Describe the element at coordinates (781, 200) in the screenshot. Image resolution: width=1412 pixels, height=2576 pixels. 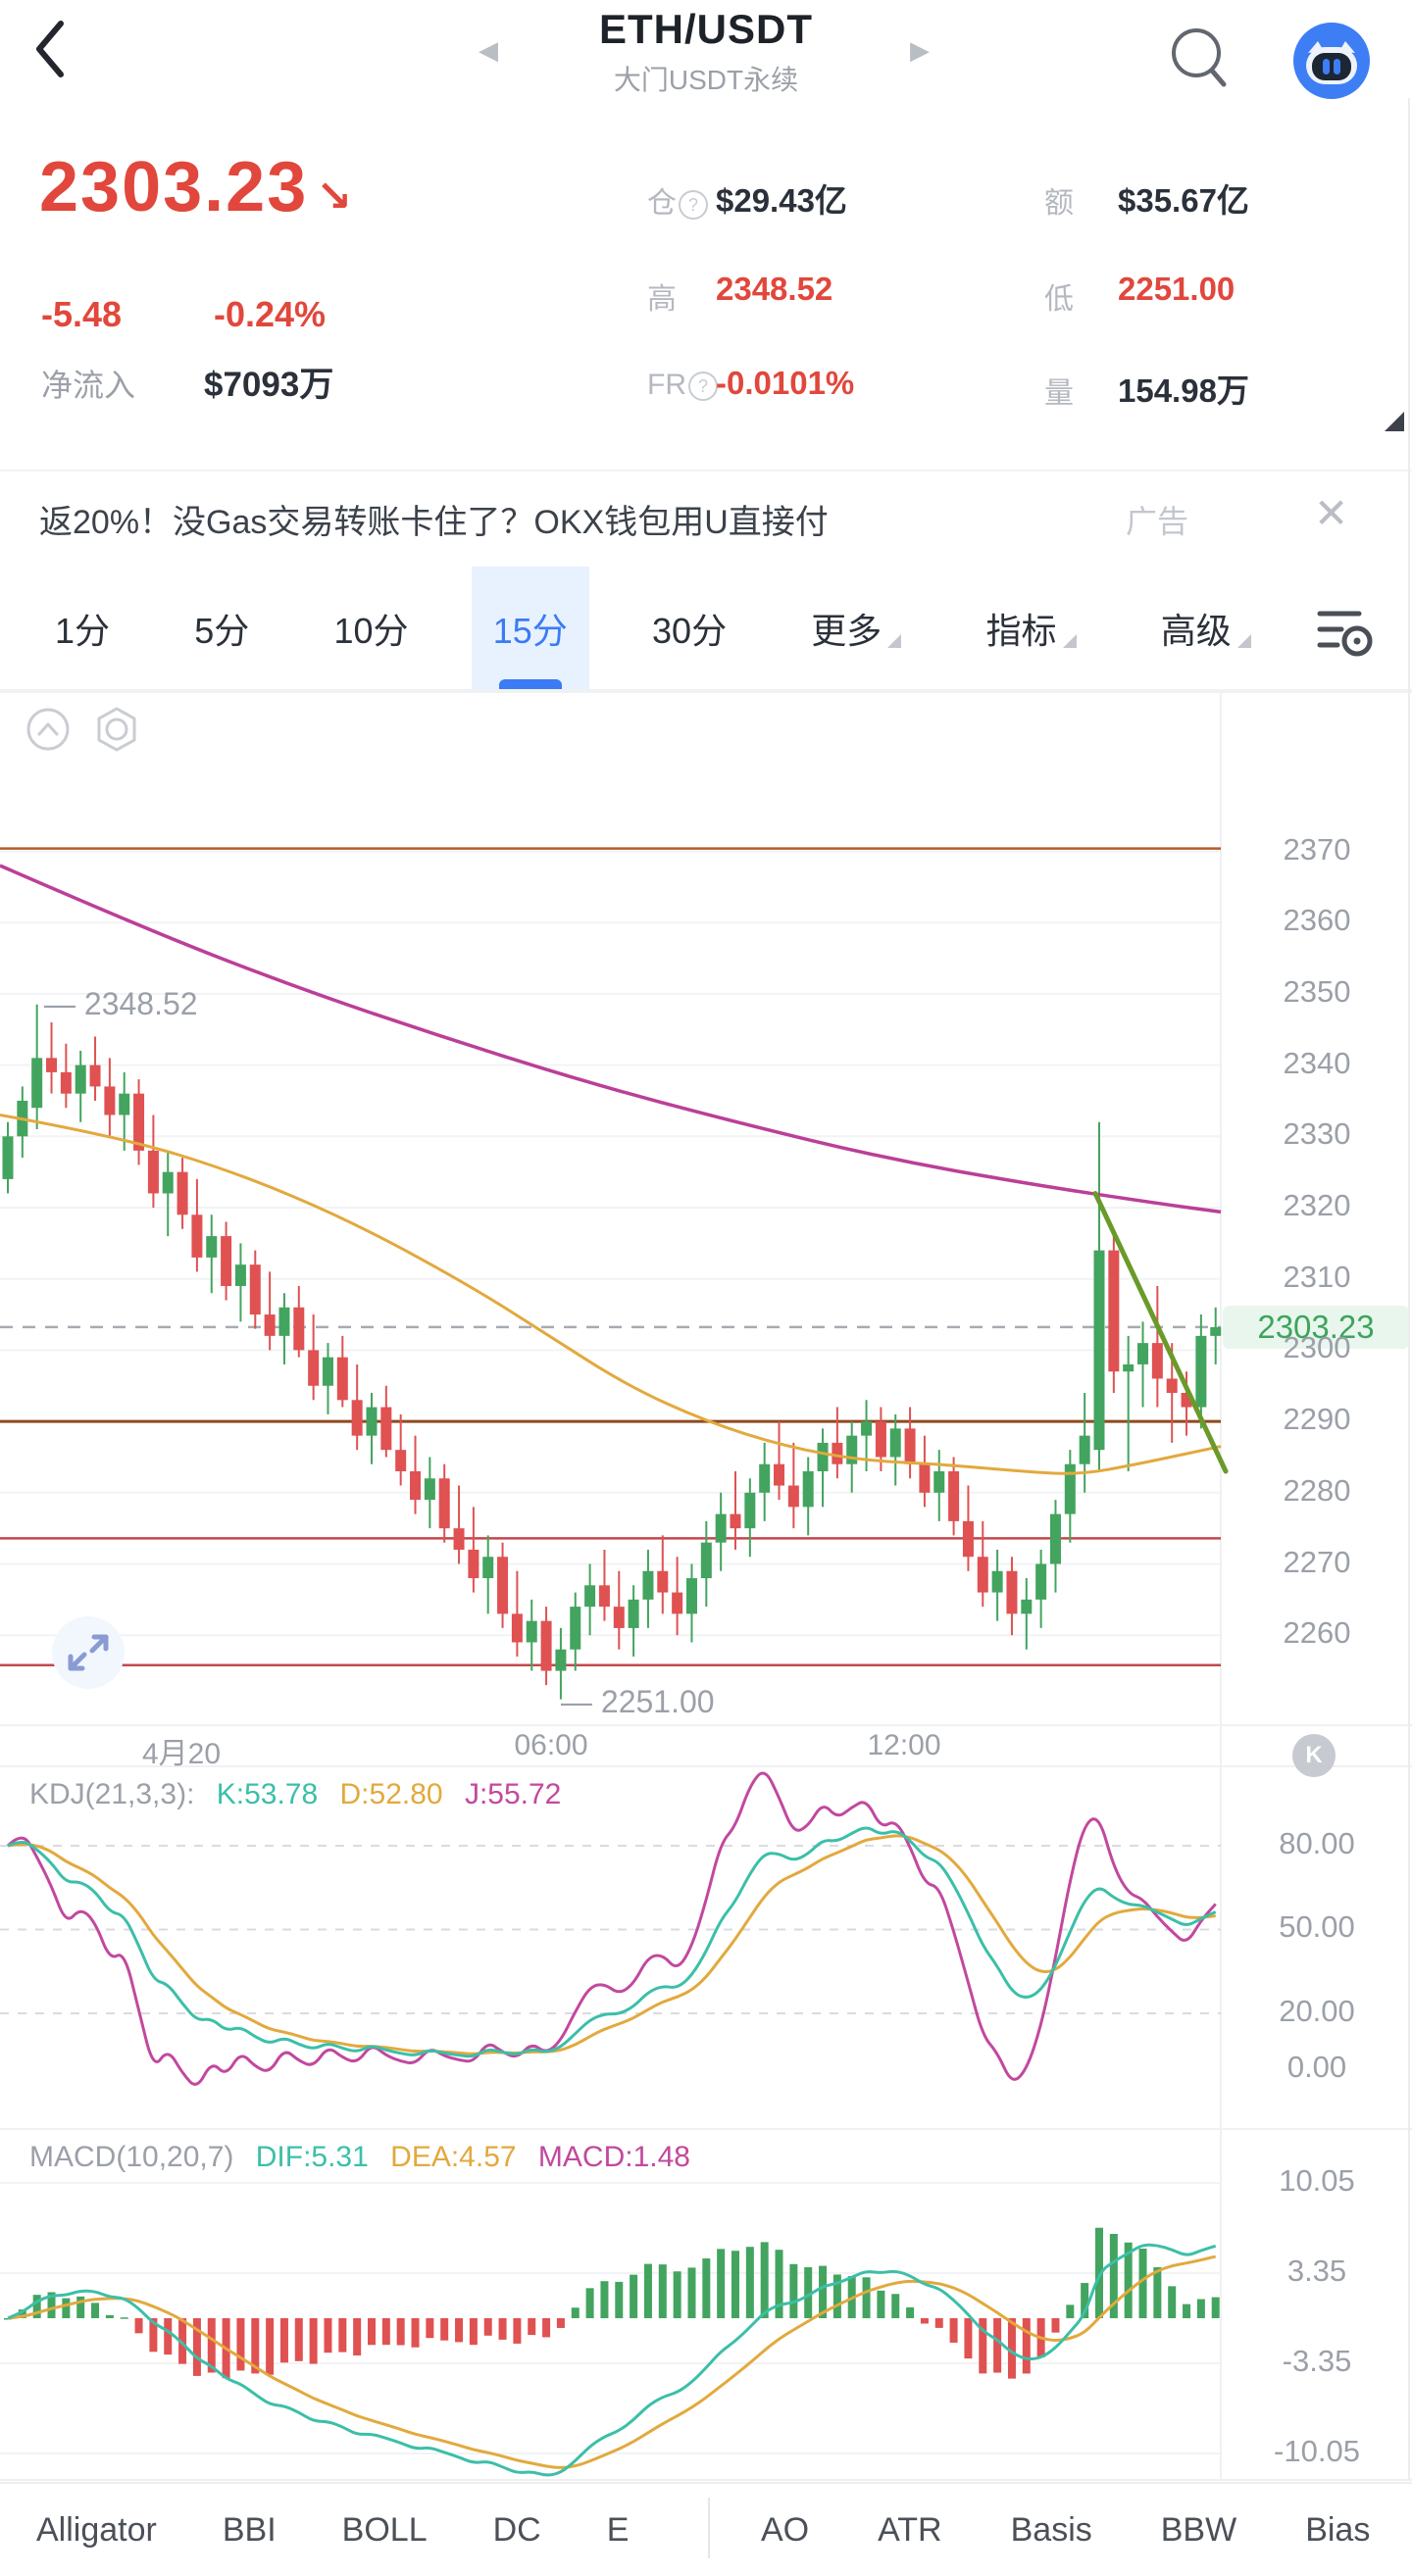
I see `stat-value: $29.43亿` at that location.